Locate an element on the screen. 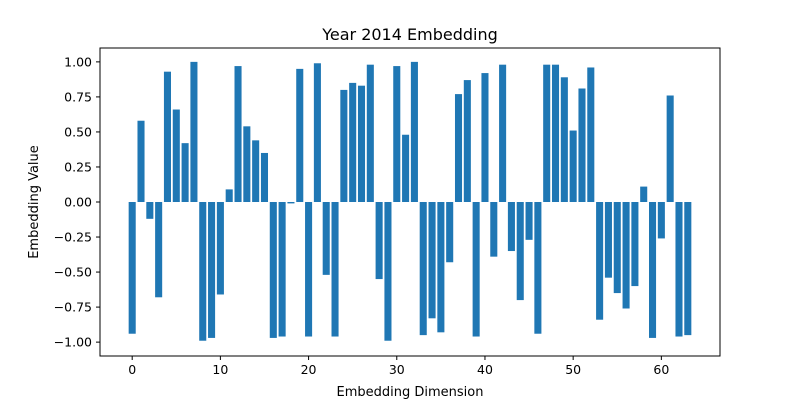  x-tick-label: 60 is located at coordinates (661, 369).